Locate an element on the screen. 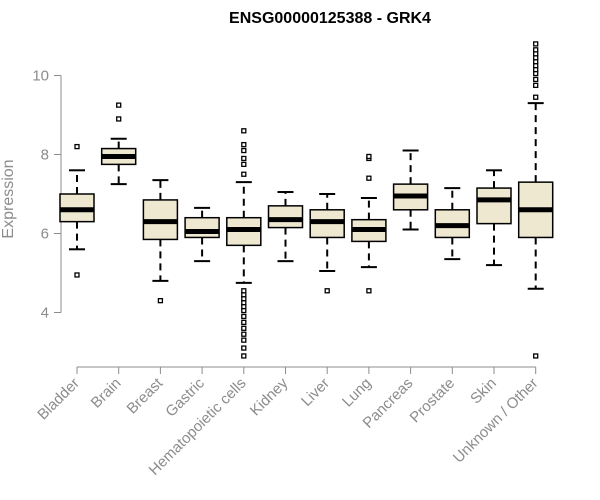  y-tick-label: 6 is located at coordinates (45, 234).